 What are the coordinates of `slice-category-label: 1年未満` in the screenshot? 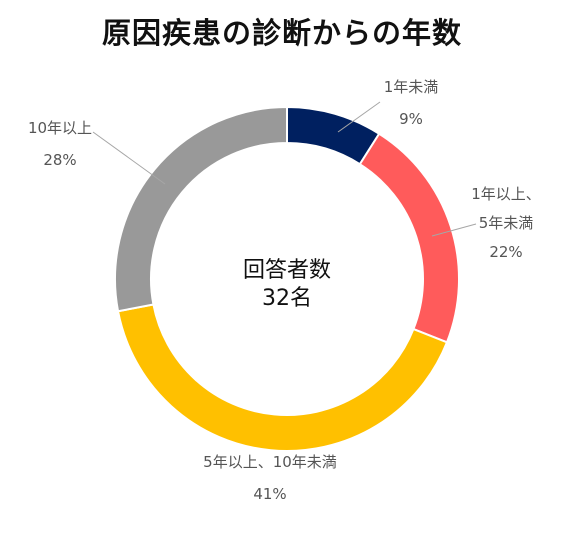 It's located at (411, 87).